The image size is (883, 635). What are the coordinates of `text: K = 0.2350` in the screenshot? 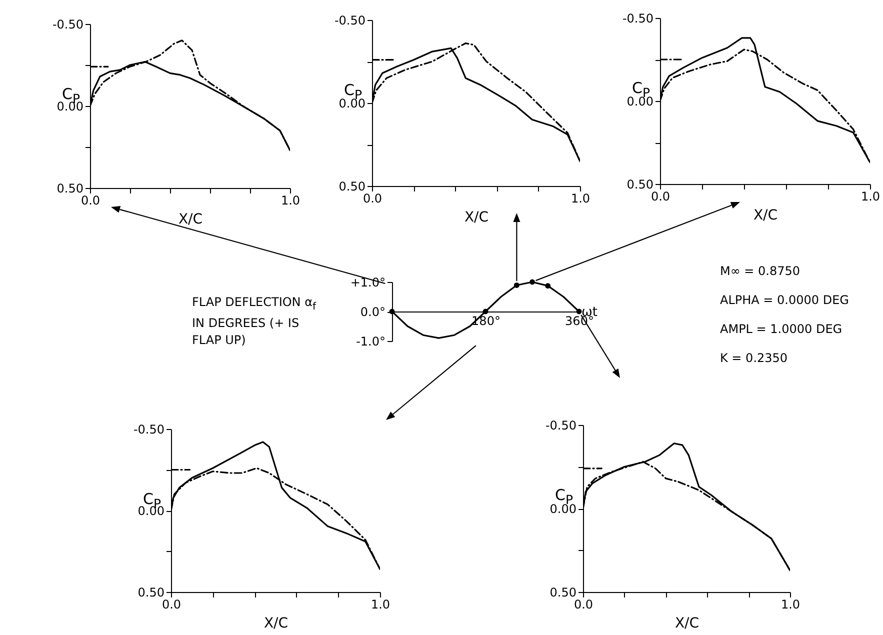 It's located at (754, 358).